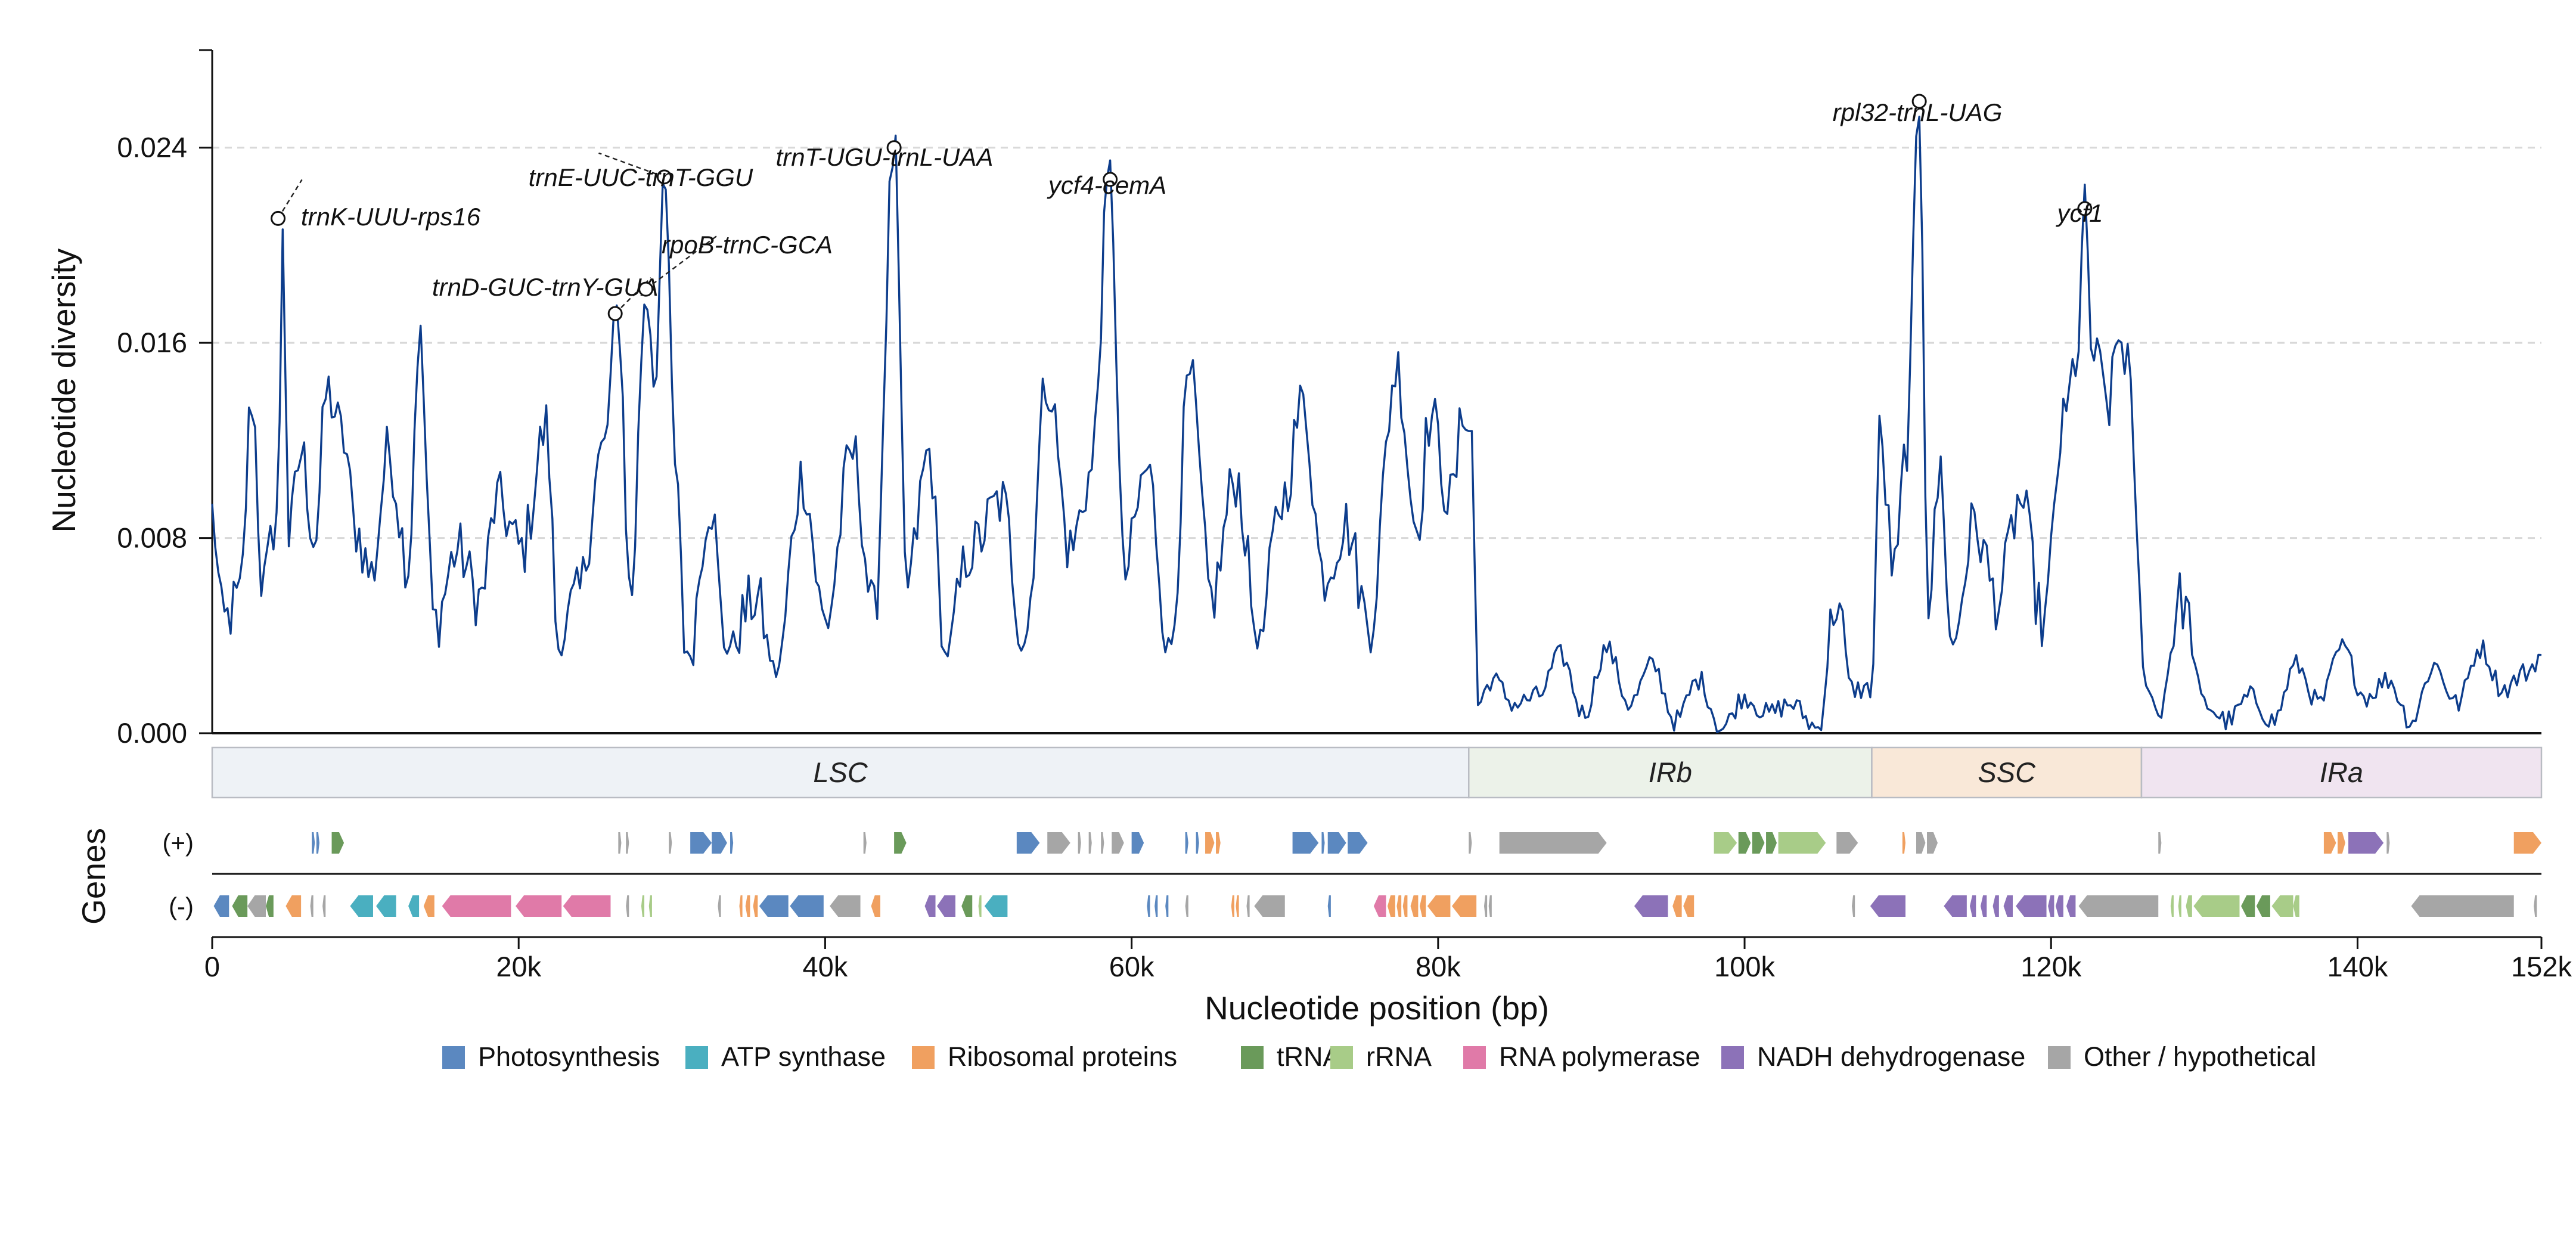 Image resolution: width=2576 pixels, height=1253 pixels. What do you see at coordinates (1377, 1008) in the screenshot?
I see `x-axis-title: Nucleotide position (bp)` at bounding box center [1377, 1008].